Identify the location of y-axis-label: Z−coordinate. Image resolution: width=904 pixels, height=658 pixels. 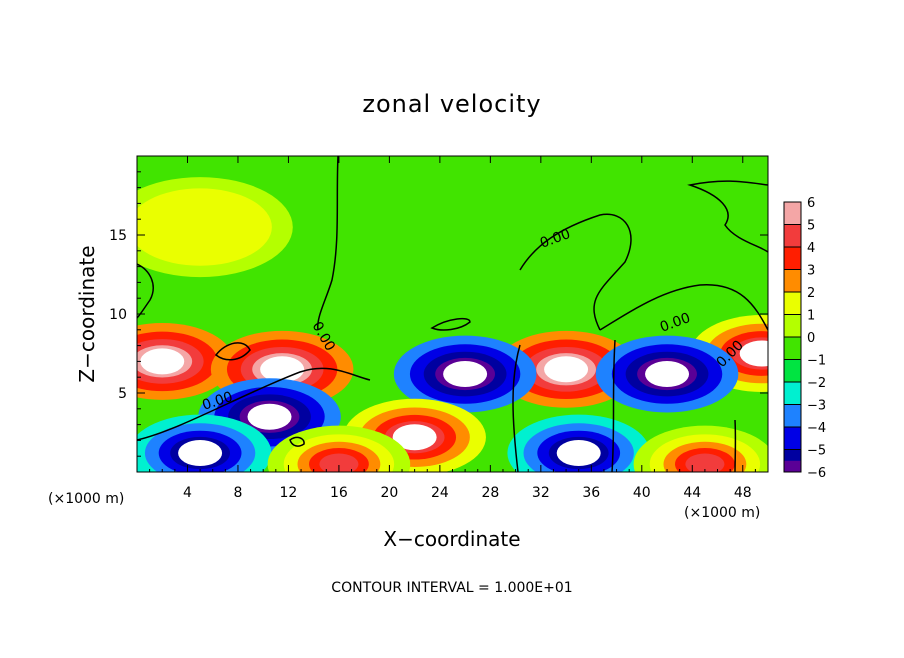
(87, 313).